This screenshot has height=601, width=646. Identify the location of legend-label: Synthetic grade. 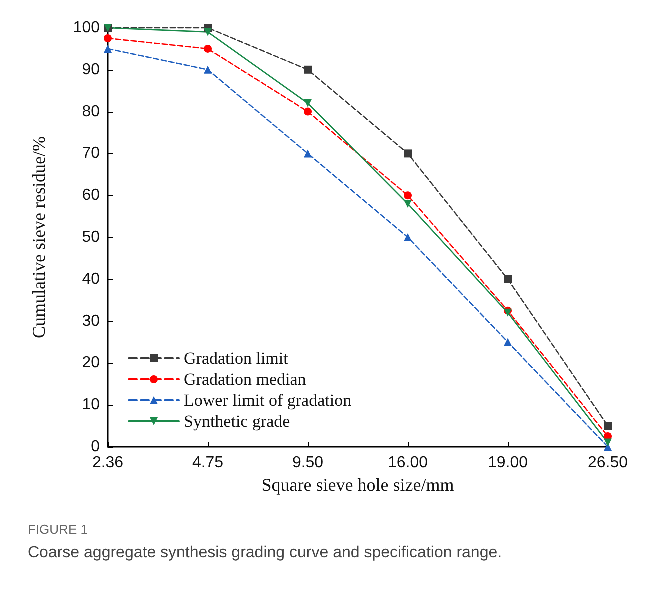
(237, 421).